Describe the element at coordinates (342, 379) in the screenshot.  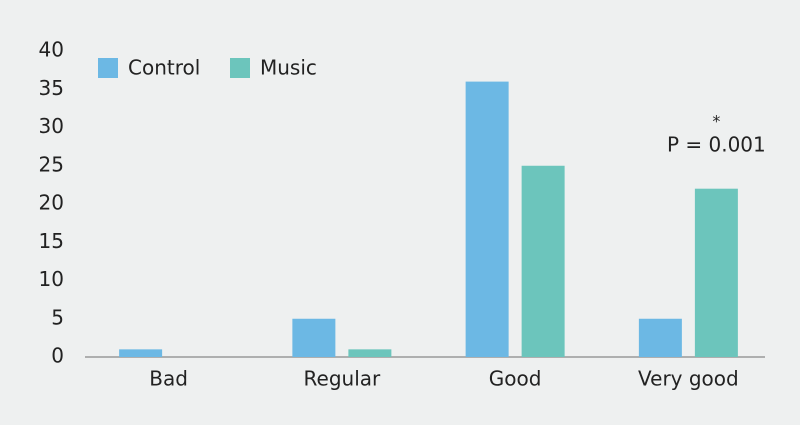
I see `x-tick-label: Regular` at that location.